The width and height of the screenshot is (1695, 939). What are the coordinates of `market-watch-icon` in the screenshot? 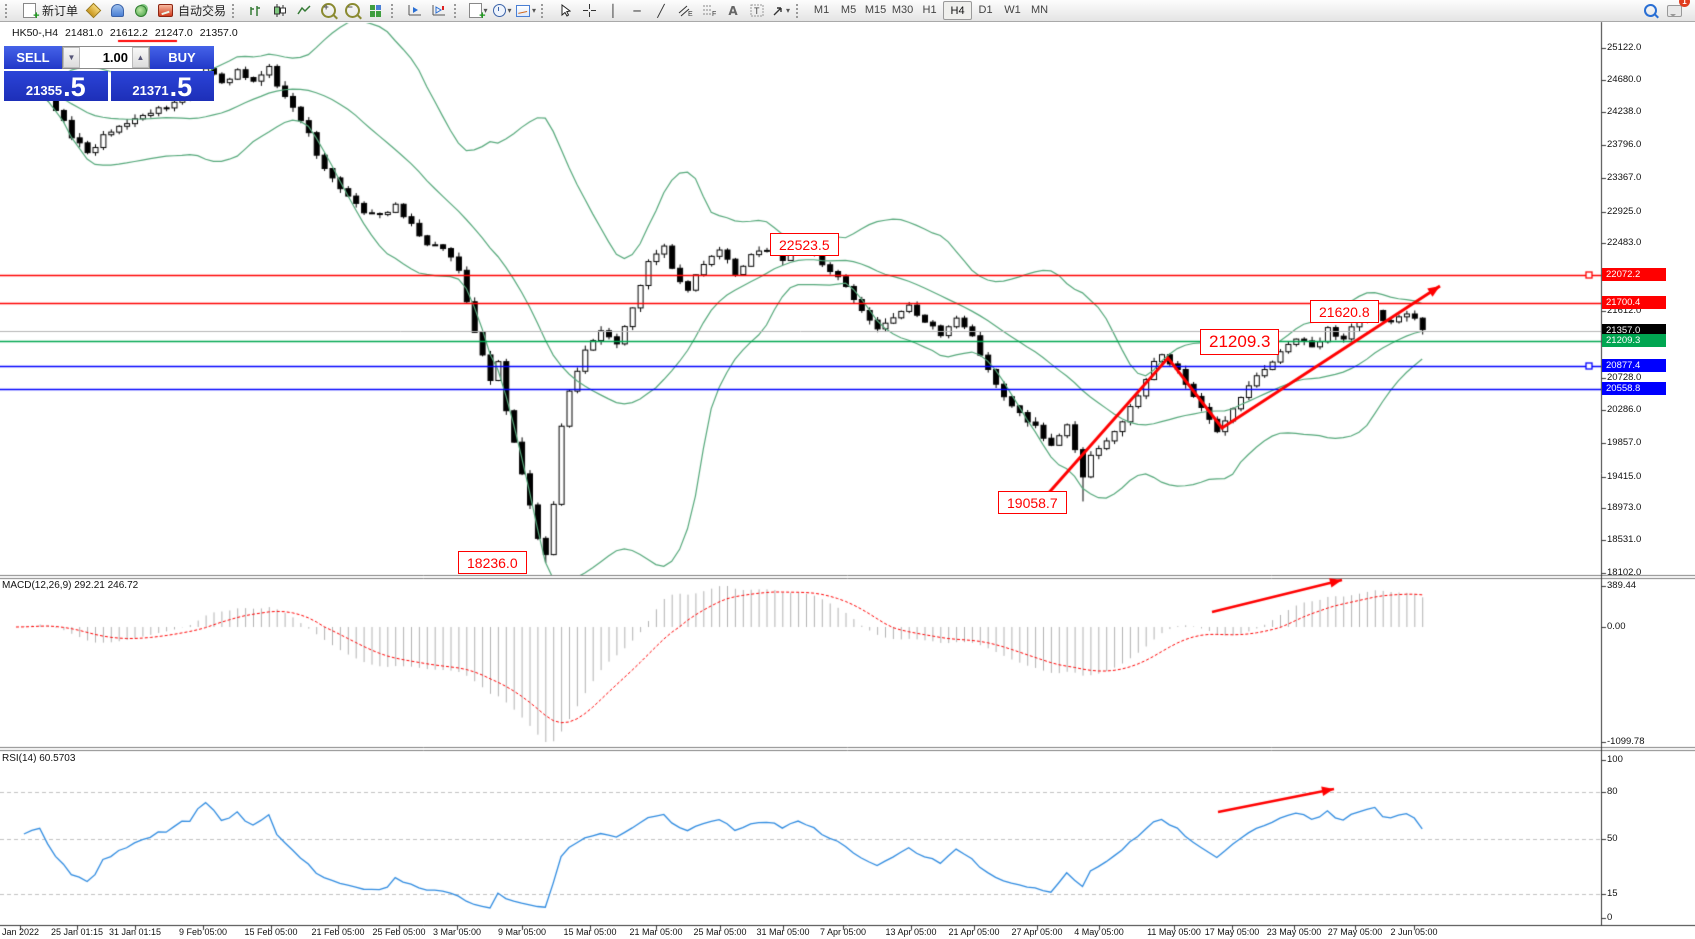 It's located at (93, 10).